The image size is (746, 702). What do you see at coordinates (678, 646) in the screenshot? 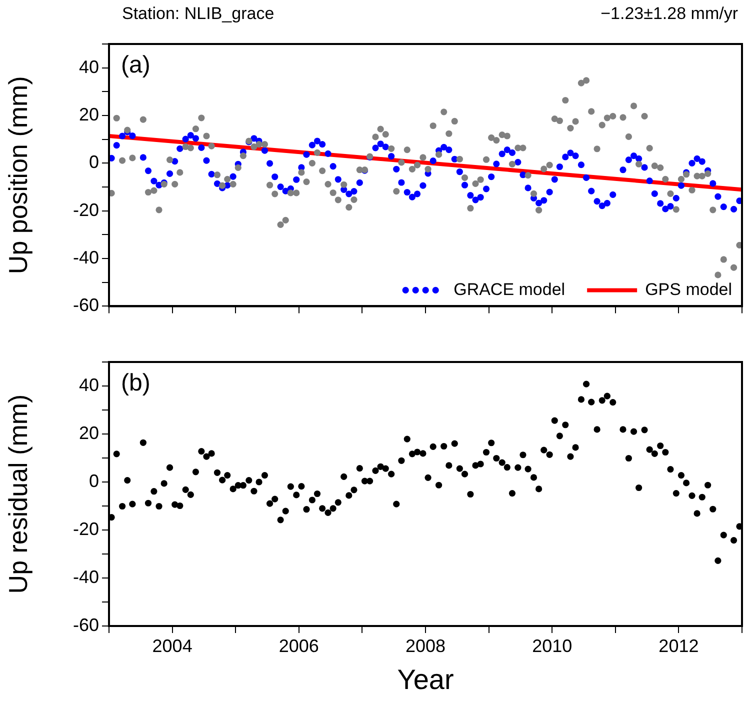
I see `x-tick-label: 2012` at bounding box center [678, 646].